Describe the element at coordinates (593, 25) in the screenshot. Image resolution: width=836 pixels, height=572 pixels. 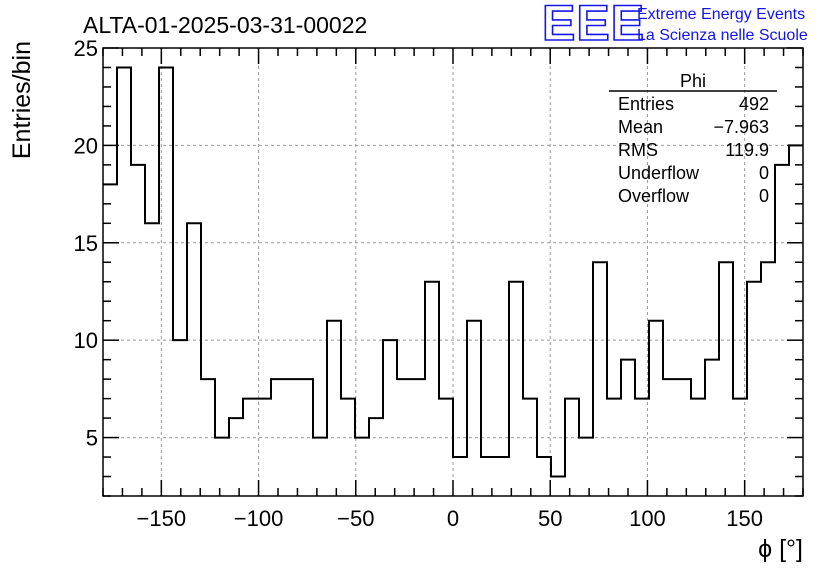
I see `eee-logo-text: EEE` at that location.